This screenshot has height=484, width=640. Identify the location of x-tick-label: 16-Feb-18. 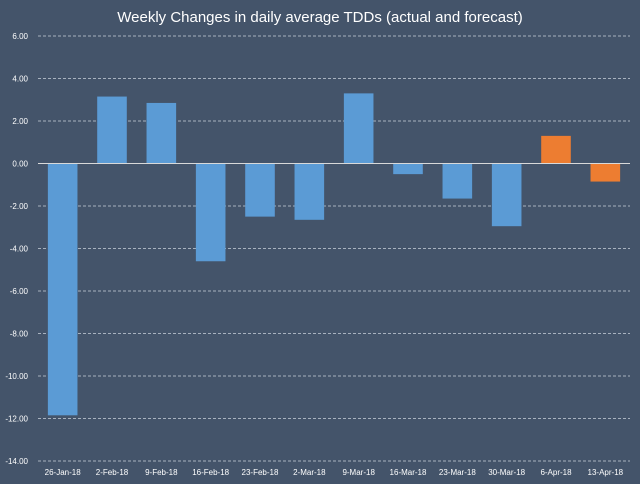
(210, 472).